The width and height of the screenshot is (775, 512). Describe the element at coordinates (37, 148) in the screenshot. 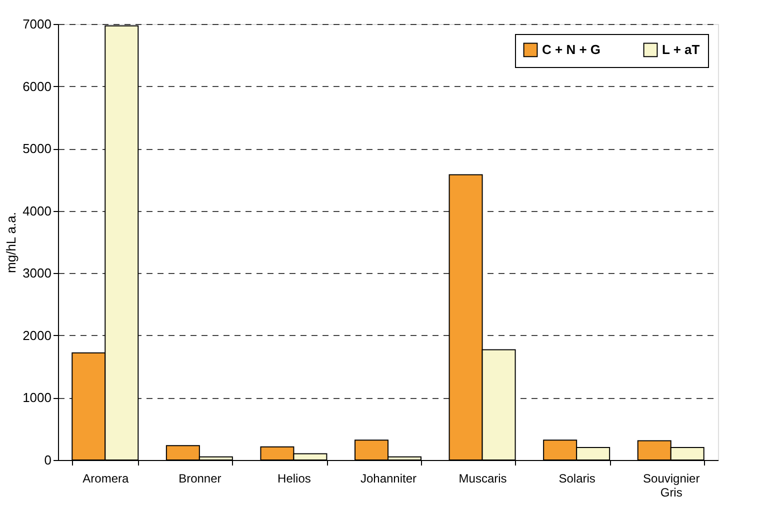

I see `y-tick-label: 5000` at that location.